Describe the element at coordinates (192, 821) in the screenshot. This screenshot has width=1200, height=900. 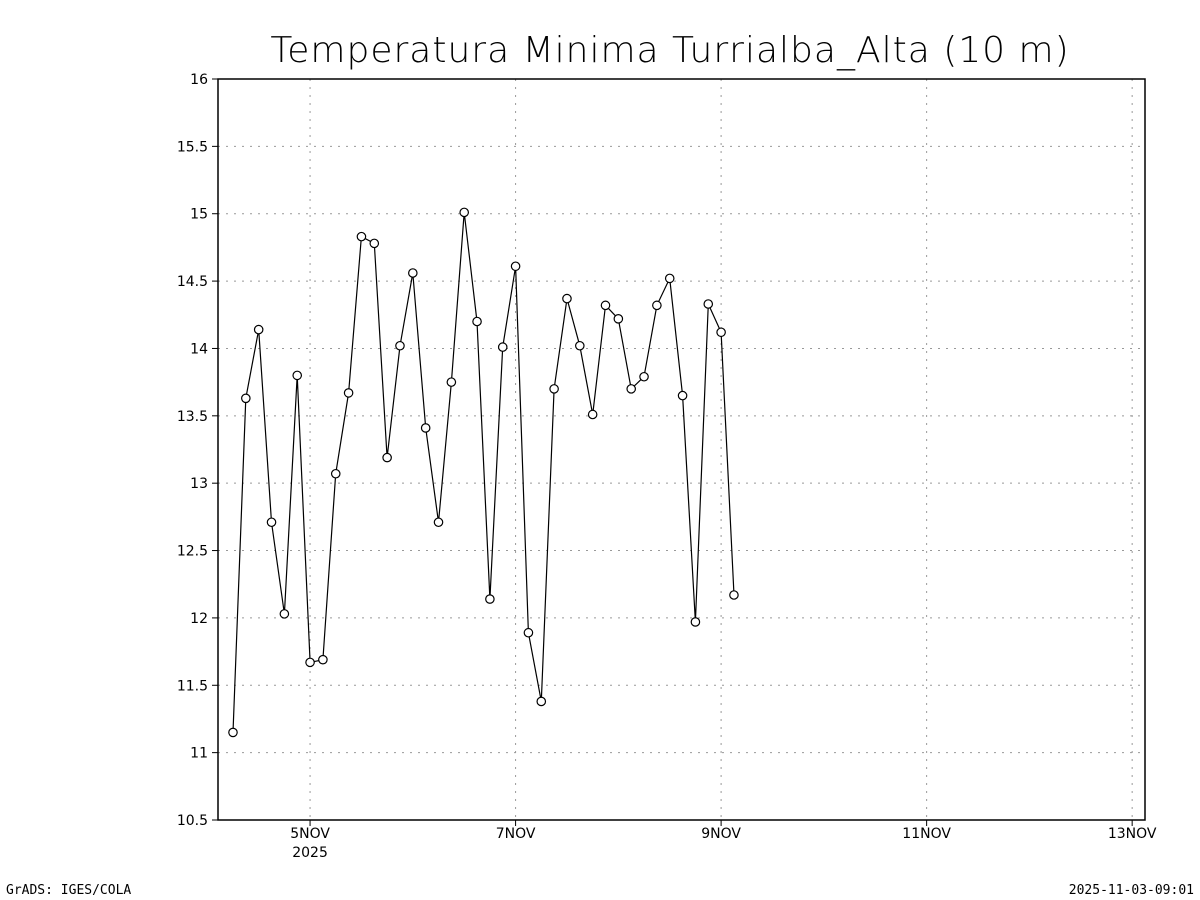
I see `y-tick-label: 10.5` at that location.